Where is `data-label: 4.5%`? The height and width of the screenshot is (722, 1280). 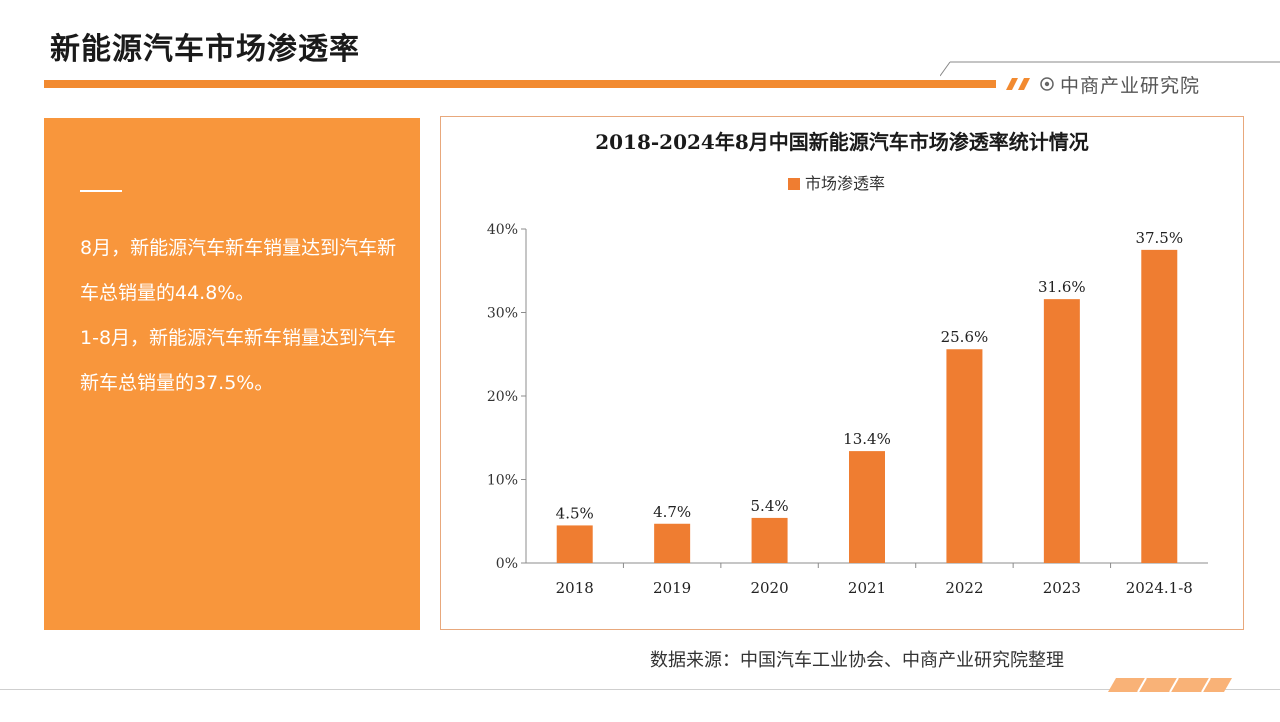 data-label: 4.5% is located at coordinates (575, 513).